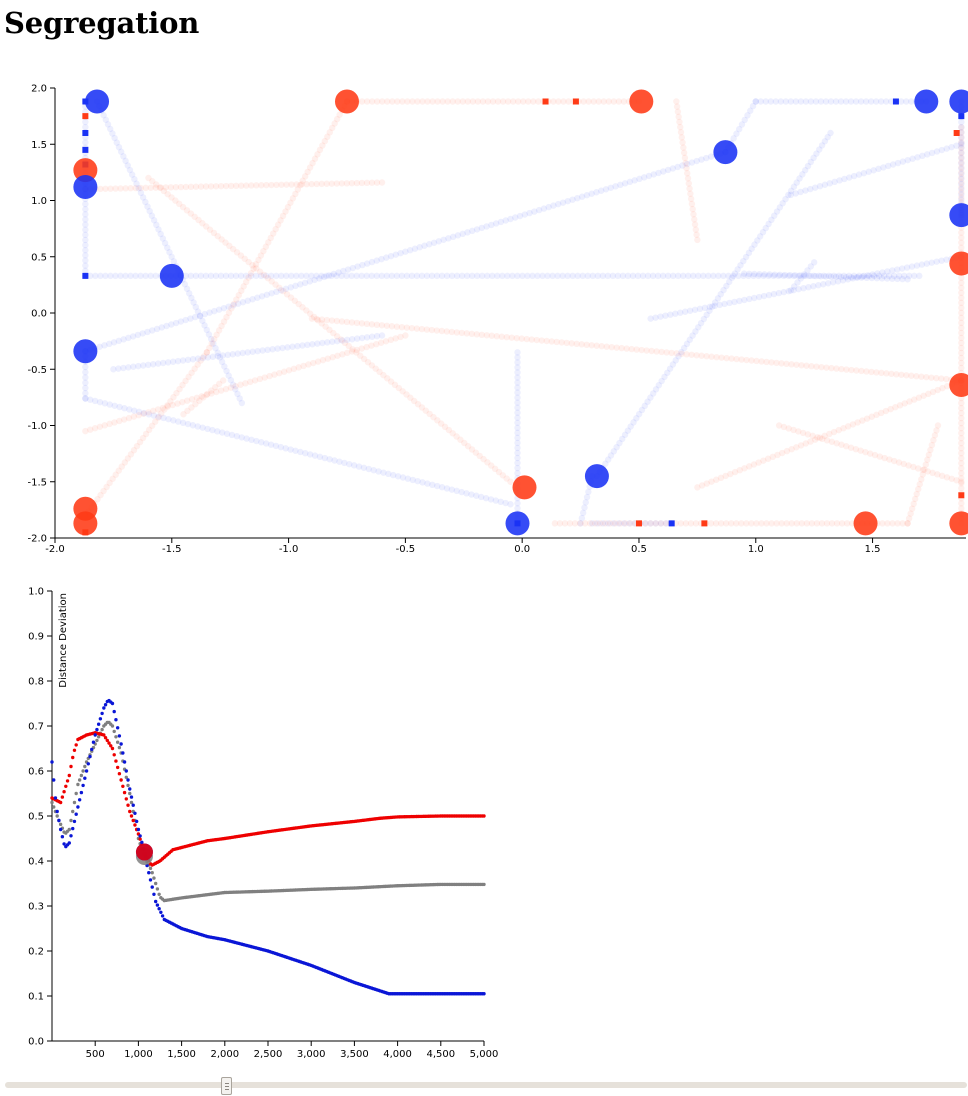  Describe the element at coordinates (311, 1054) in the screenshot. I see `x-tick-label: 3,000` at that location.